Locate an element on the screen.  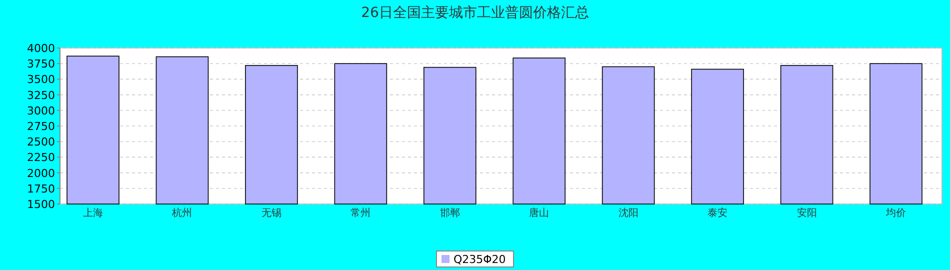
x-tick-label: 沈阳 is located at coordinates (628, 213).